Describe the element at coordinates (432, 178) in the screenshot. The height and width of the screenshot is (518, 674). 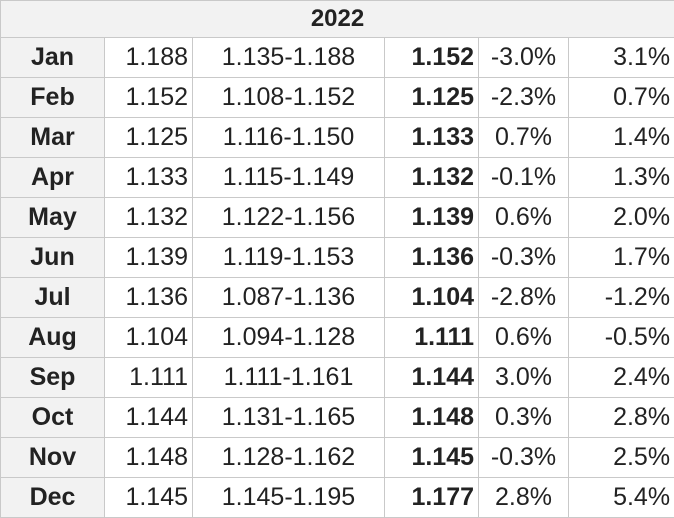
I see `close-cell: 1.132` at that location.